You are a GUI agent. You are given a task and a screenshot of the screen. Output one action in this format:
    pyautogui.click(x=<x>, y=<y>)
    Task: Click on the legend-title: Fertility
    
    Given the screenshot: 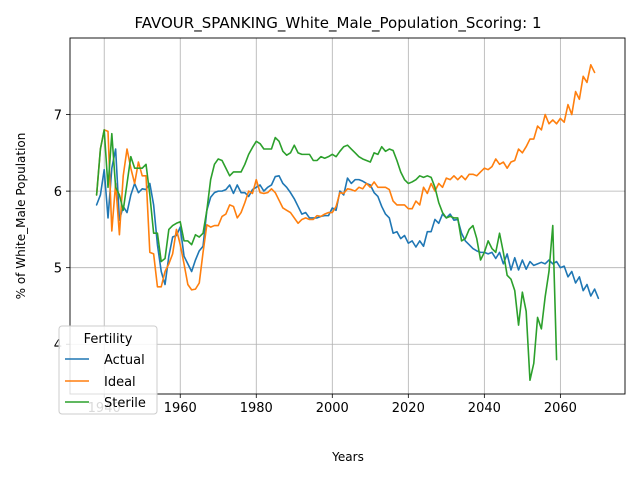 What is the action you would take?
    pyautogui.click(x=108, y=339)
    